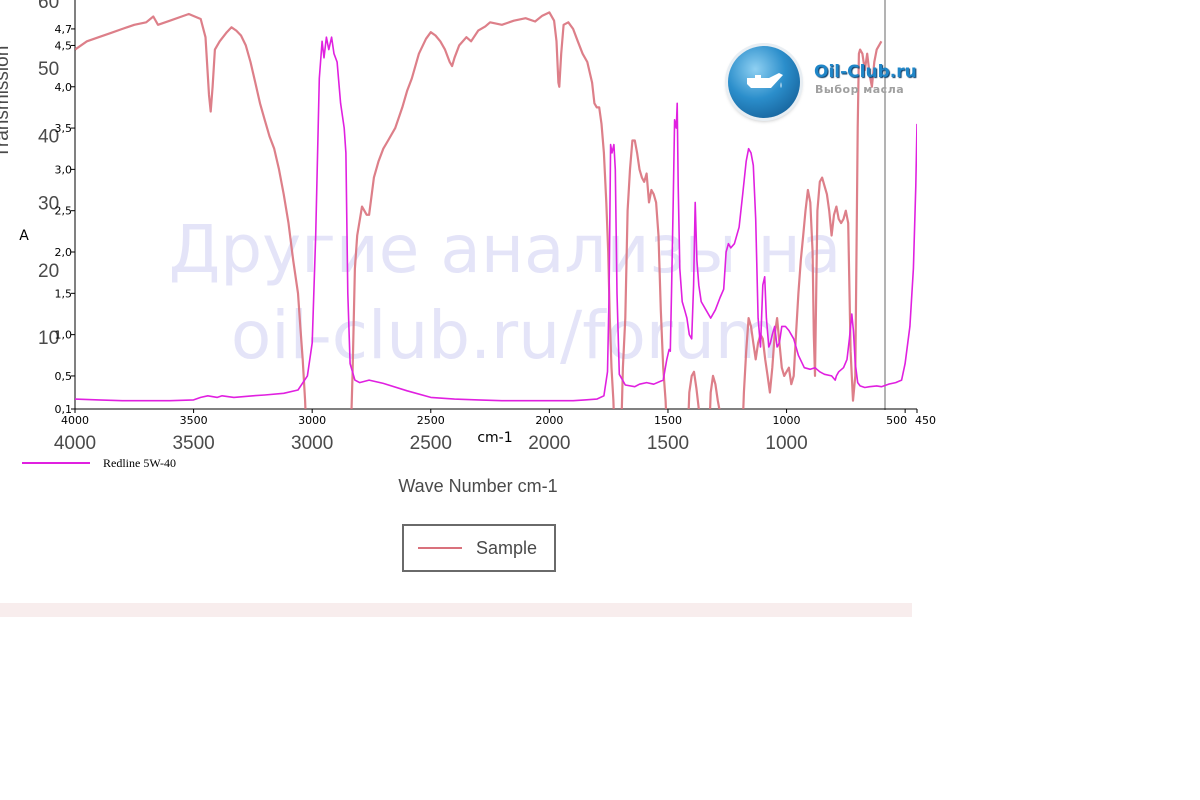  Describe the element at coordinates (506, 548) in the screenshot. I see `background-legend-label: Sample` at that location.